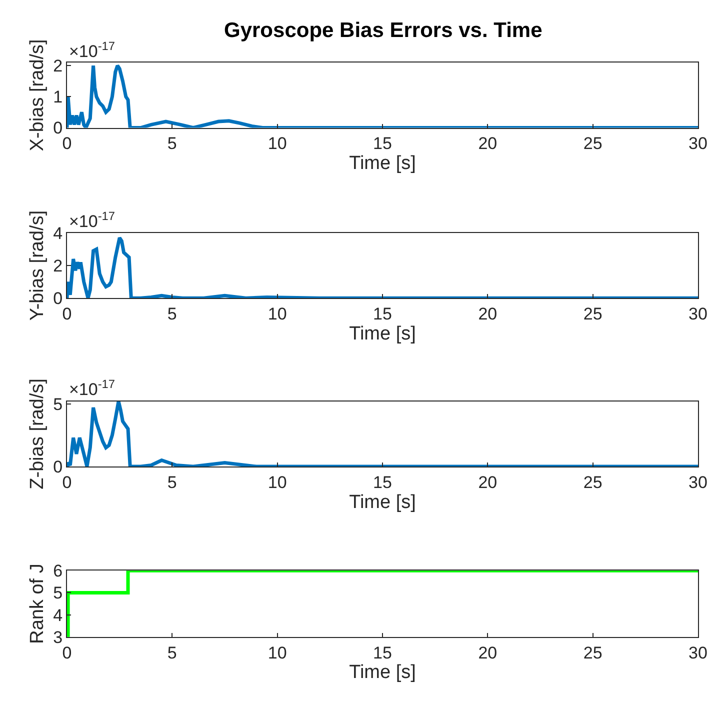 Image resolution: width=713 pixels, height=715 pixels. What do you see at coordinates (37, 434) in the screenshot?
I see `y-axis-title: Z-bias [rad/s]` at bounding box center [37, 434].